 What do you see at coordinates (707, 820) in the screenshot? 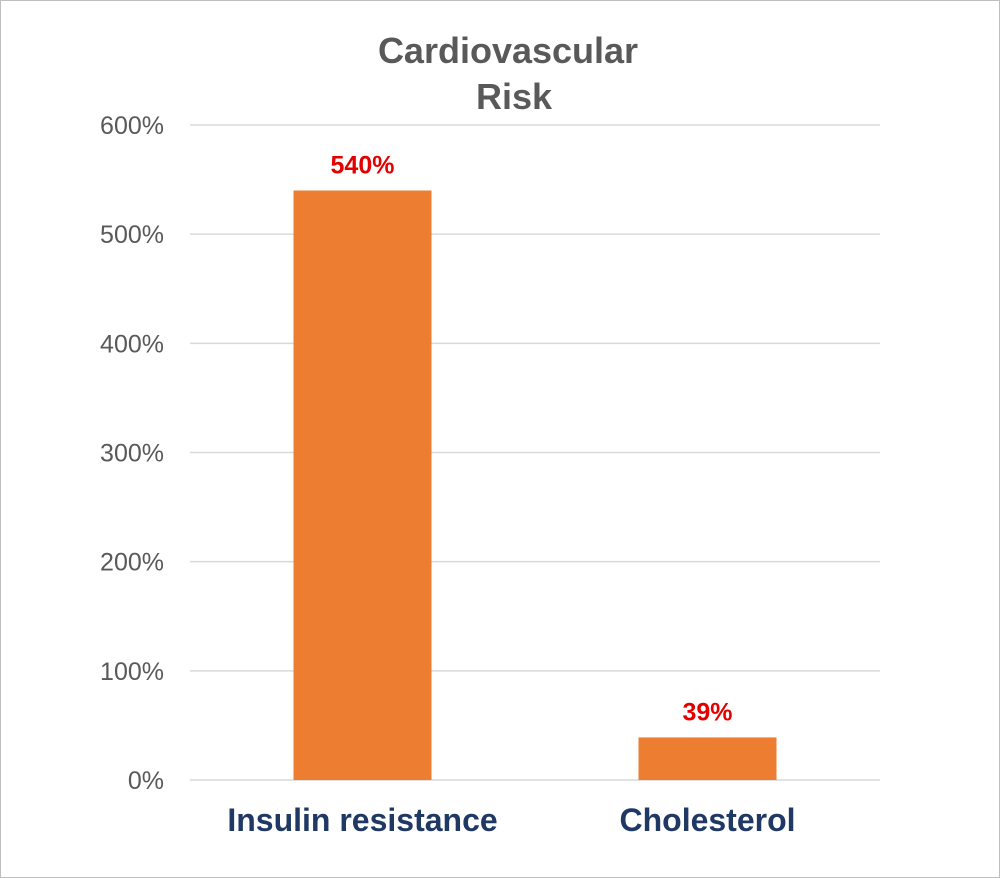
I see `category-label: Cholesterol` at bounding box center [707, 820].